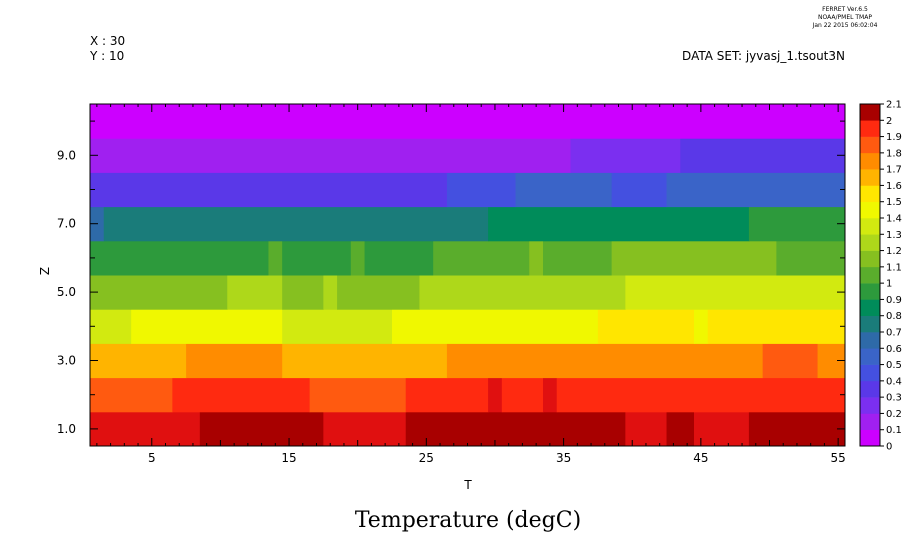 Image resolution: width=921 pixels, height=552 pixels. I want to click on ferret-date-label: Jan 22 2015 06:02:04, so click(845, 25).